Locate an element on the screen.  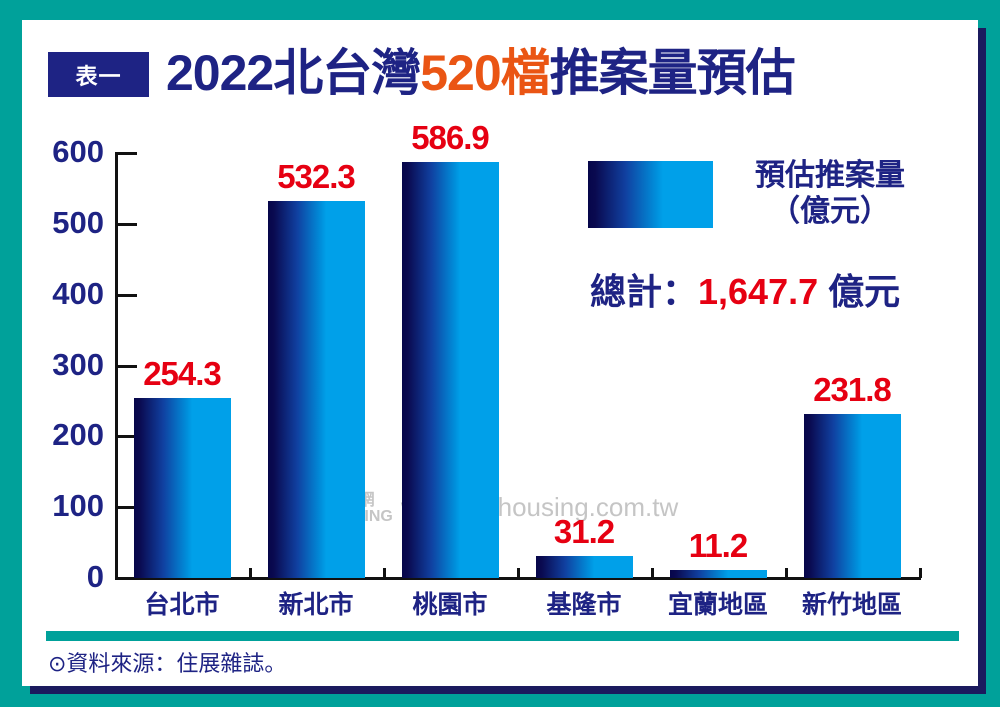
total-label: 總計： is located at coordinates (644, 291).